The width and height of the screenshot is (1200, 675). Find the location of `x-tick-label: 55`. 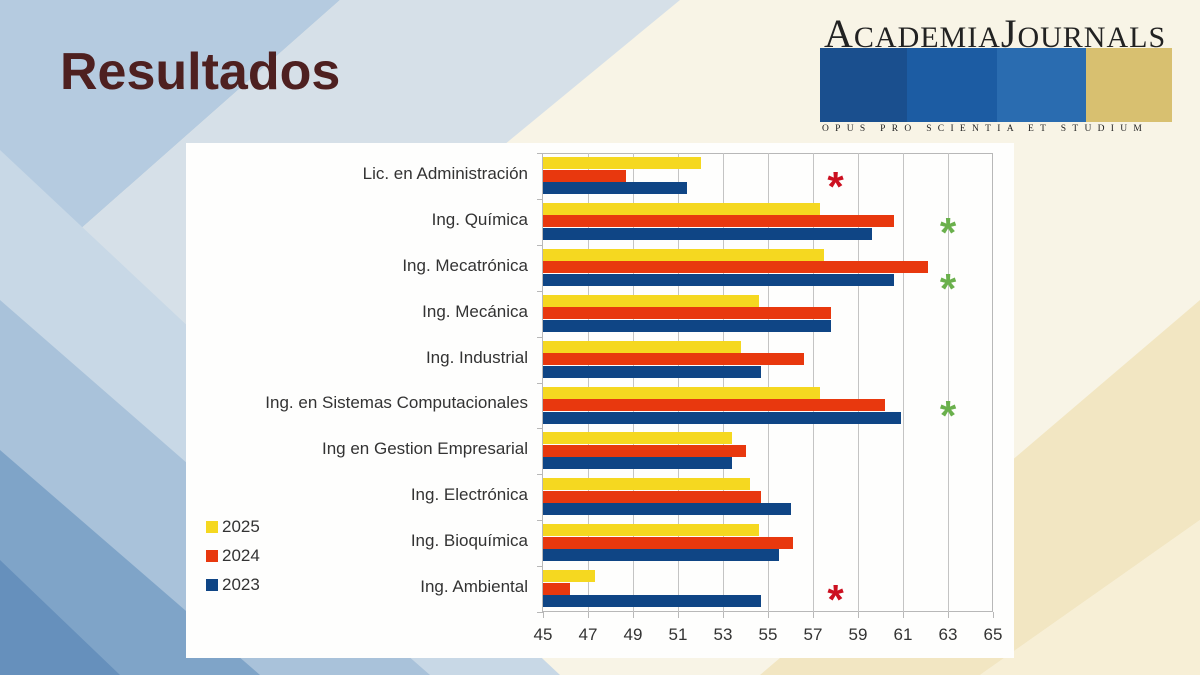

x-tick-label: 55 is located at coordinates (768, 634).